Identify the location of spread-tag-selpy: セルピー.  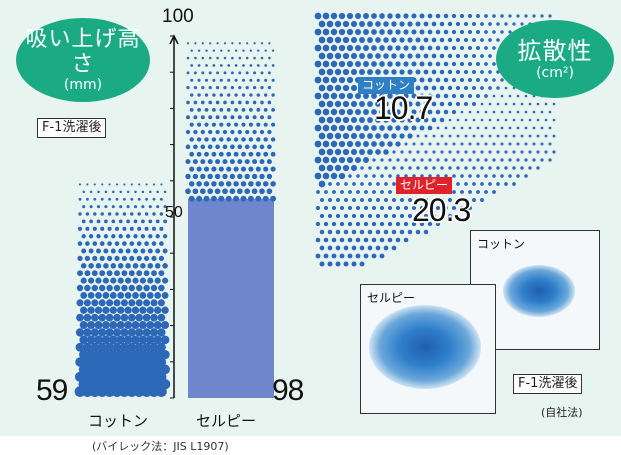
(424, 185).